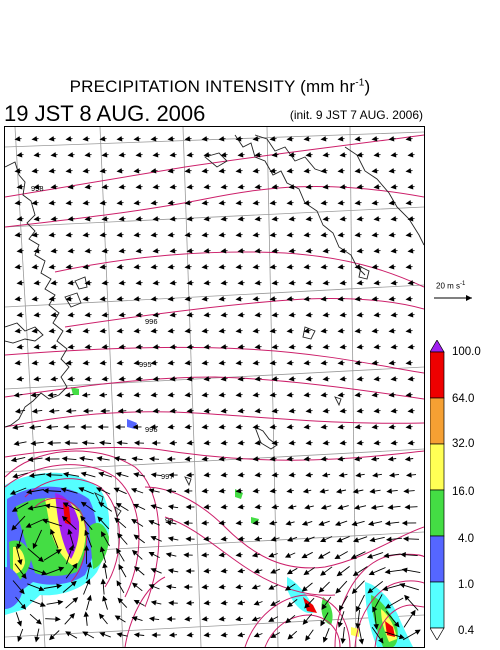 The height and width of the screenshot is (650, 500). I want to click on title-end: ), so click(367, 86).